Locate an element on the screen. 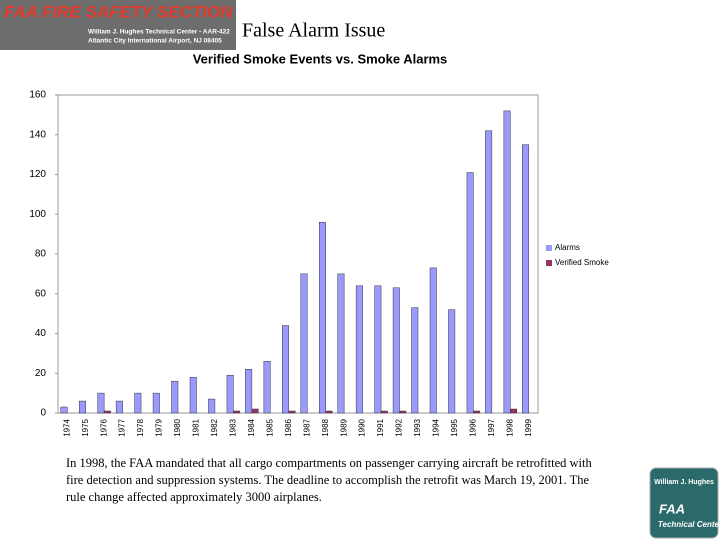 The width and height of the screenshot is (720, 540). x-tick-label: 1985 is located at coordinates (269, 427).